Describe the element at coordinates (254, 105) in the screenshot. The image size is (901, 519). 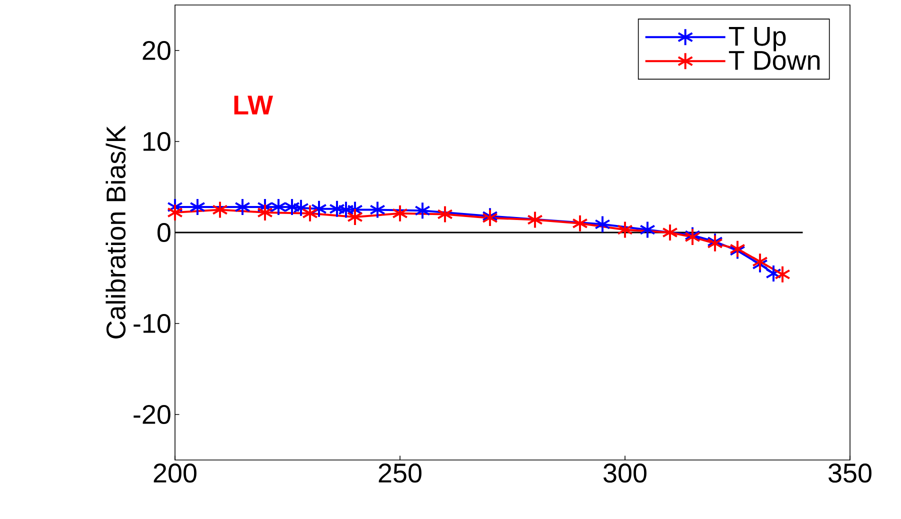
I see `annotation: LW` at that location.